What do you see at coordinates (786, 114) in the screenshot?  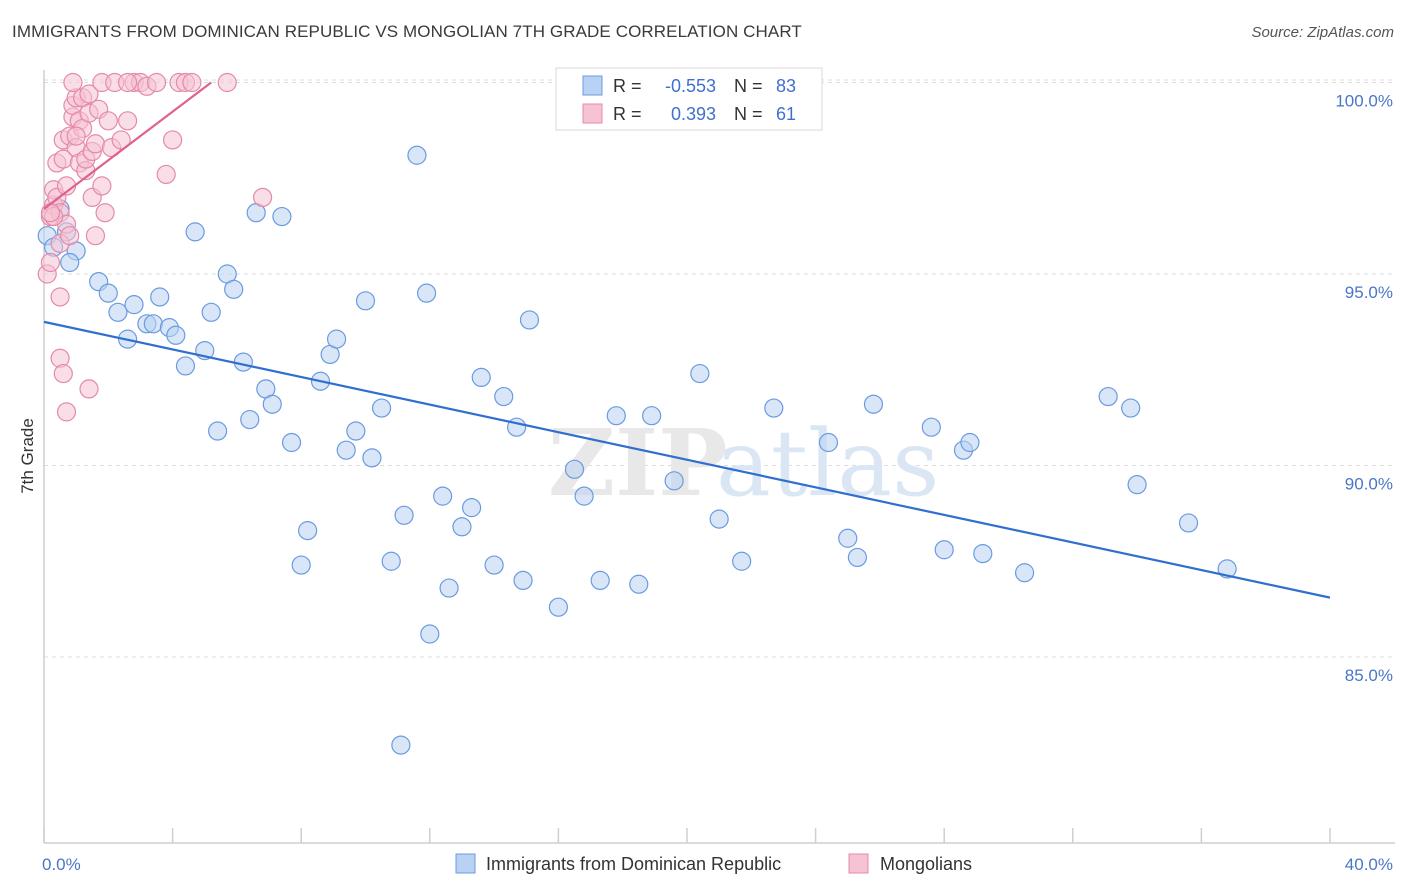 I see `stats-n-value-pink: 61` at bounding box center [786, 114].